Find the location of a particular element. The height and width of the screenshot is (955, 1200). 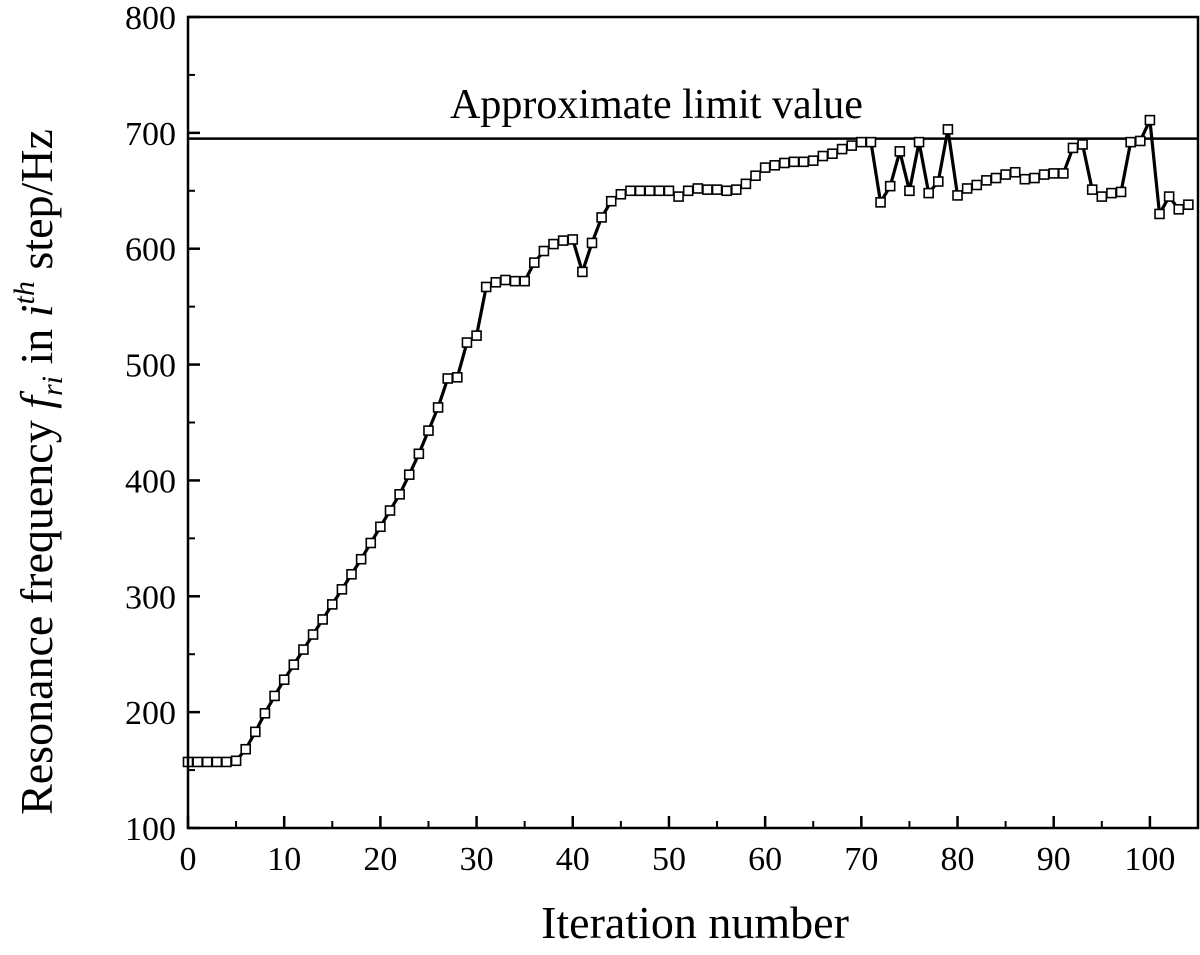

y-tick-label: 600 is located at coordinates (150, 250).